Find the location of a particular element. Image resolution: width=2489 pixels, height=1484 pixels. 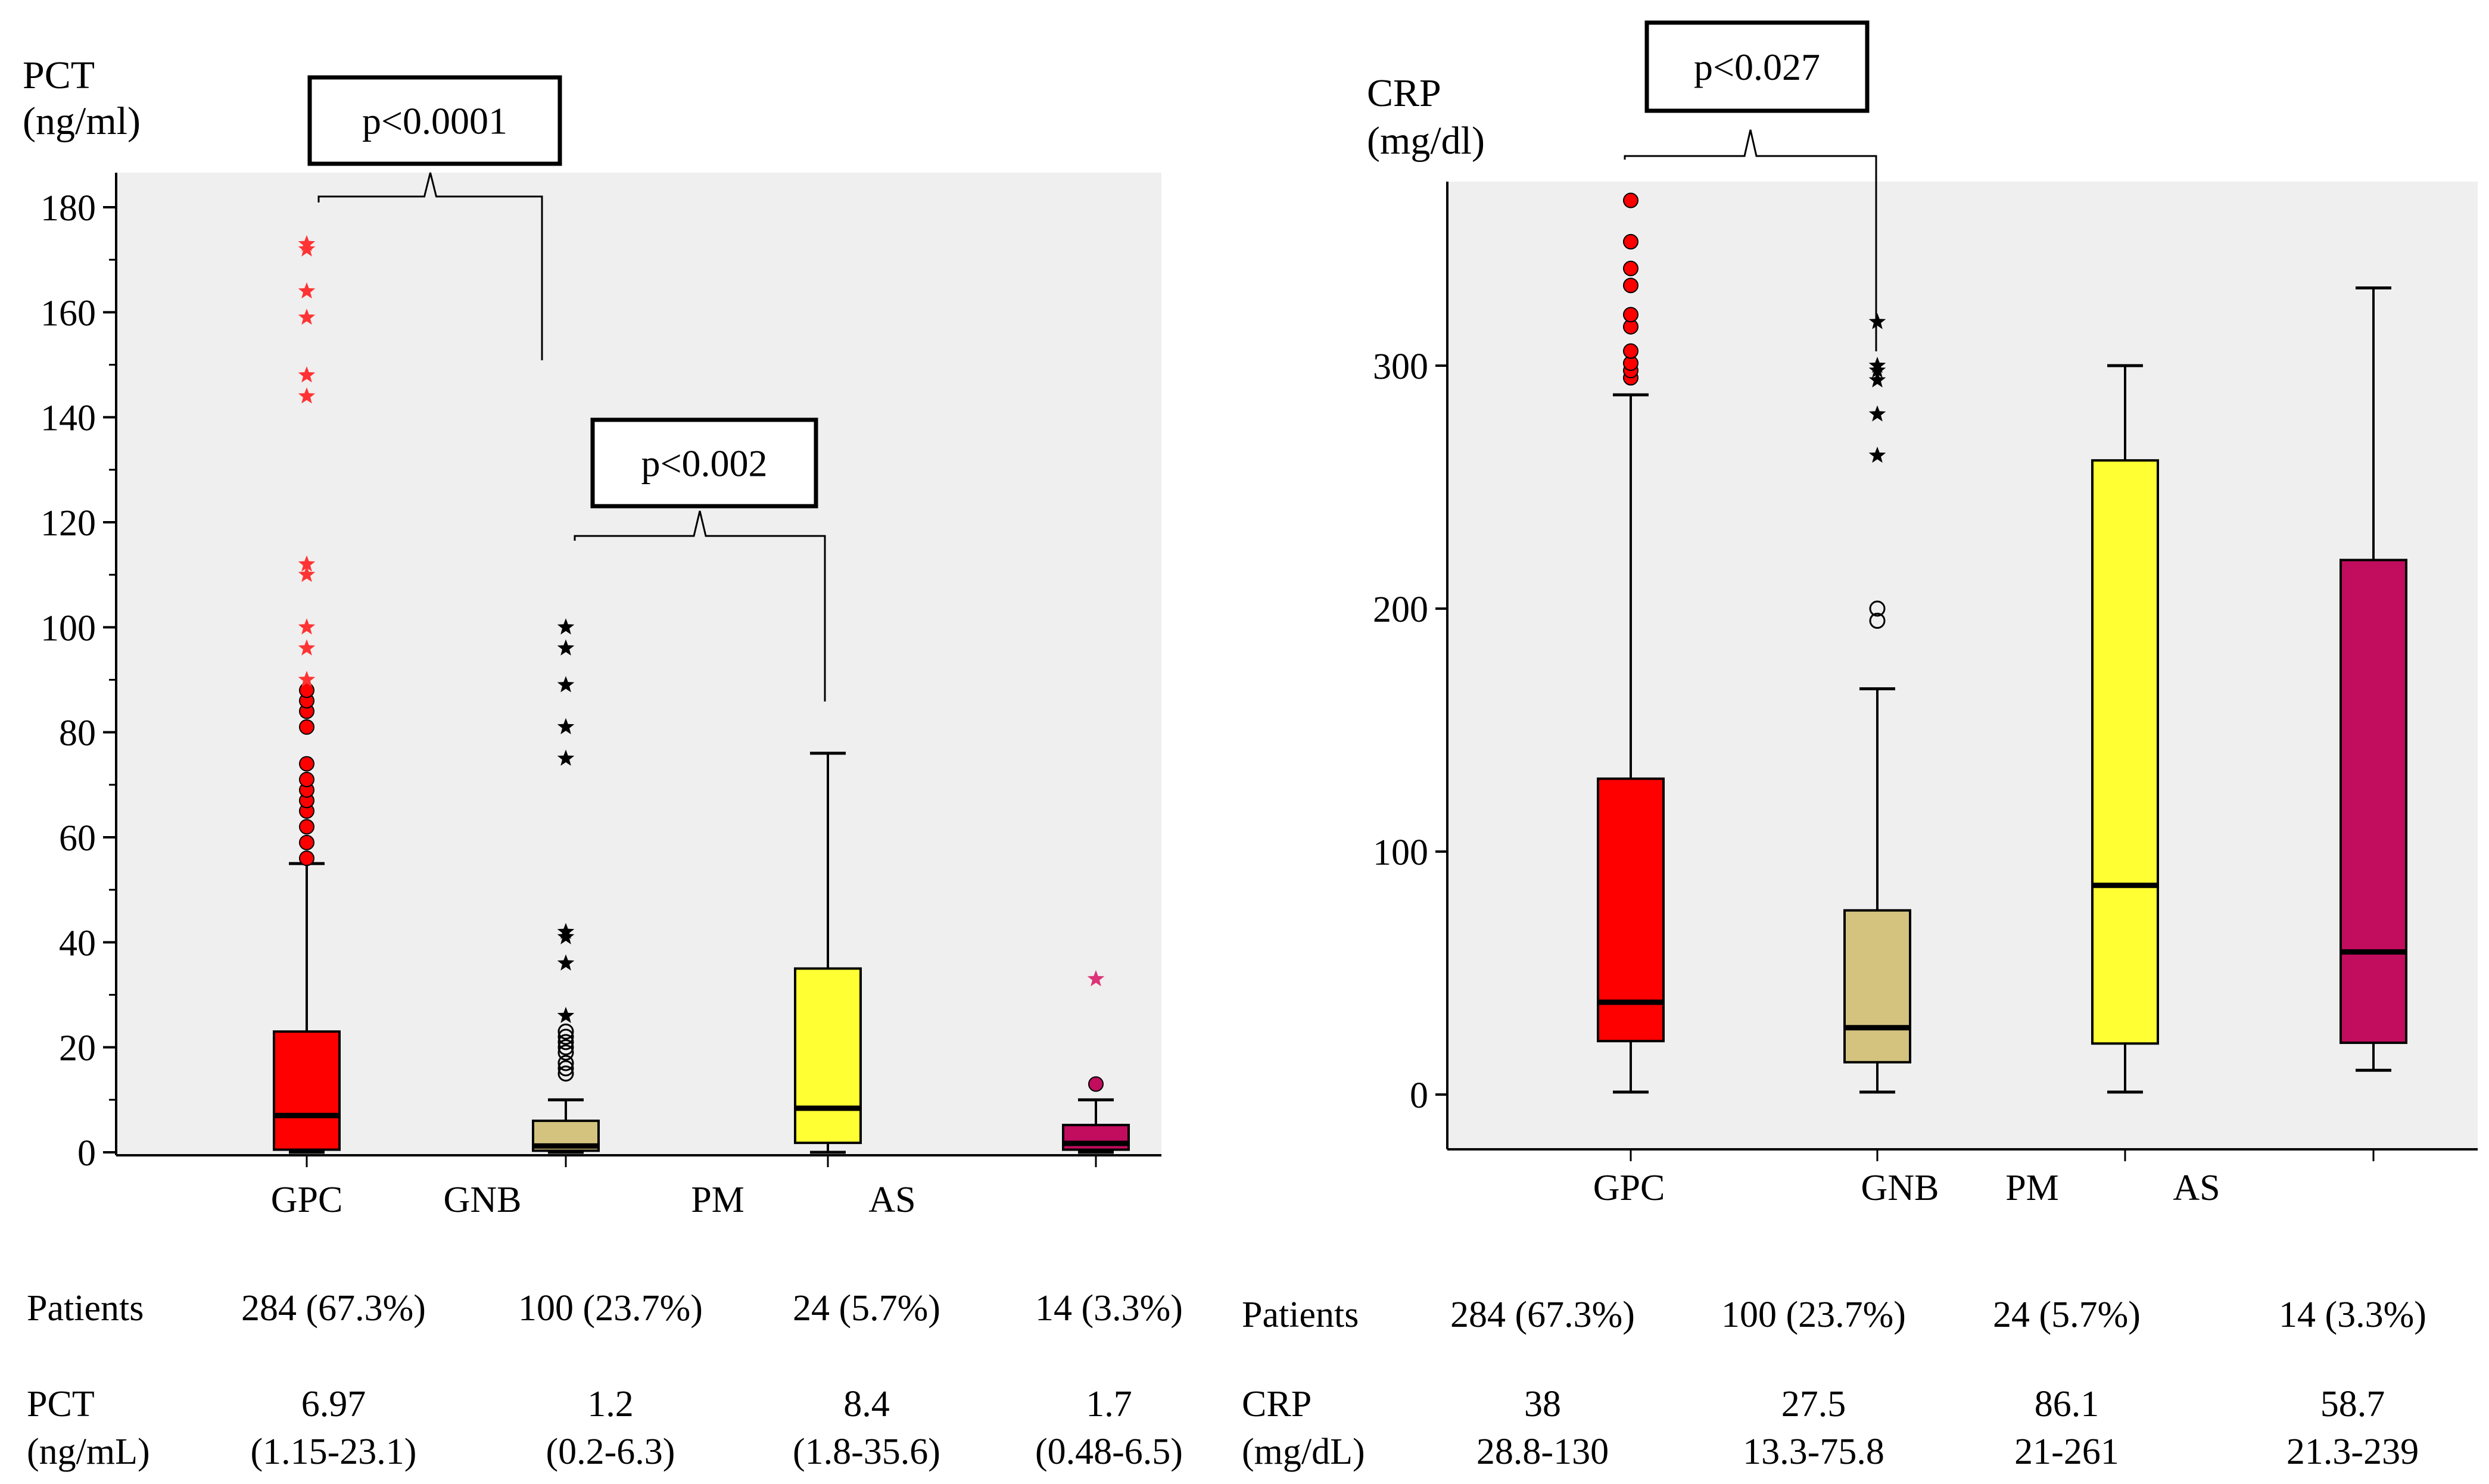

metric-label: CRP is located at coordinates (1277, 1404).